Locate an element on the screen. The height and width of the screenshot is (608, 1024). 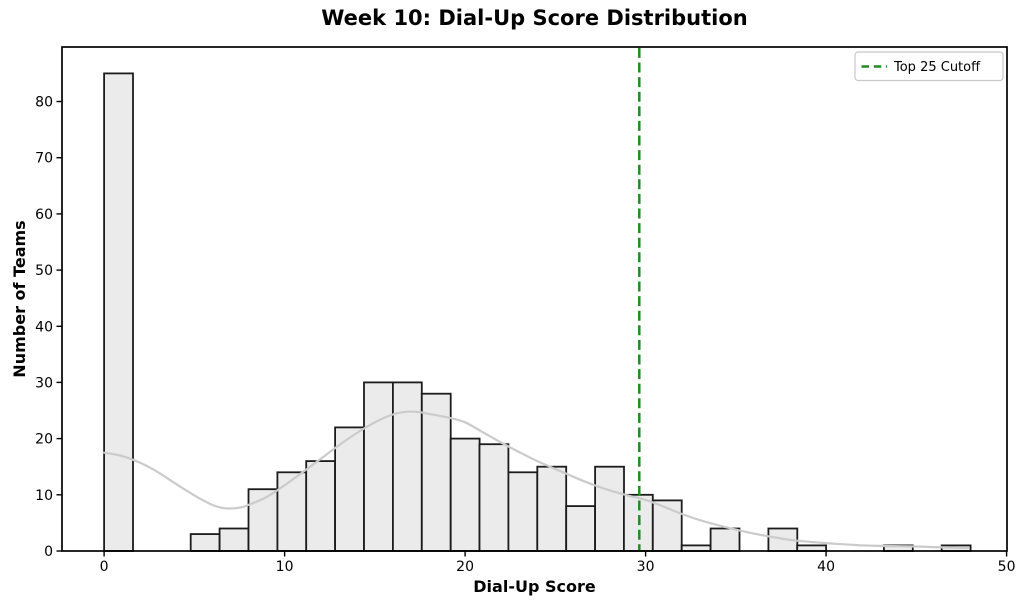
legend: Top 25 Cutoff is located at coordinates (929, 66).